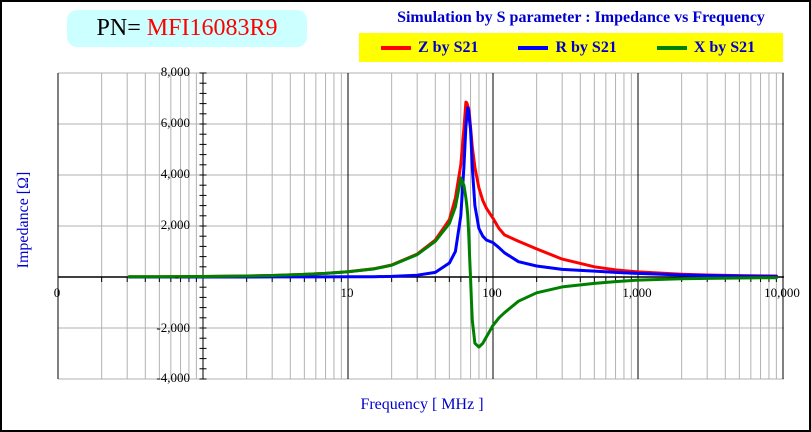 The height and width of the screenshot is (432, 811). I want to click on part-number-box: PN= MFI16083R9, so click(187, 28).